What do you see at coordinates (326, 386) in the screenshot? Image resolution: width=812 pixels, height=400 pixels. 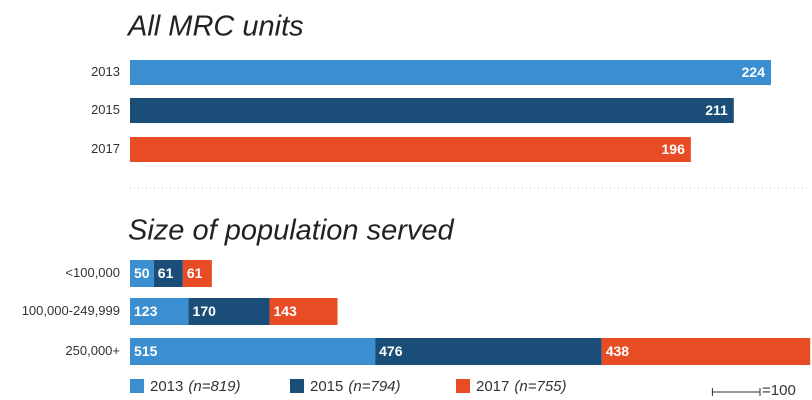 I see `legend-name: 2015` at bounding box center [326, 386].